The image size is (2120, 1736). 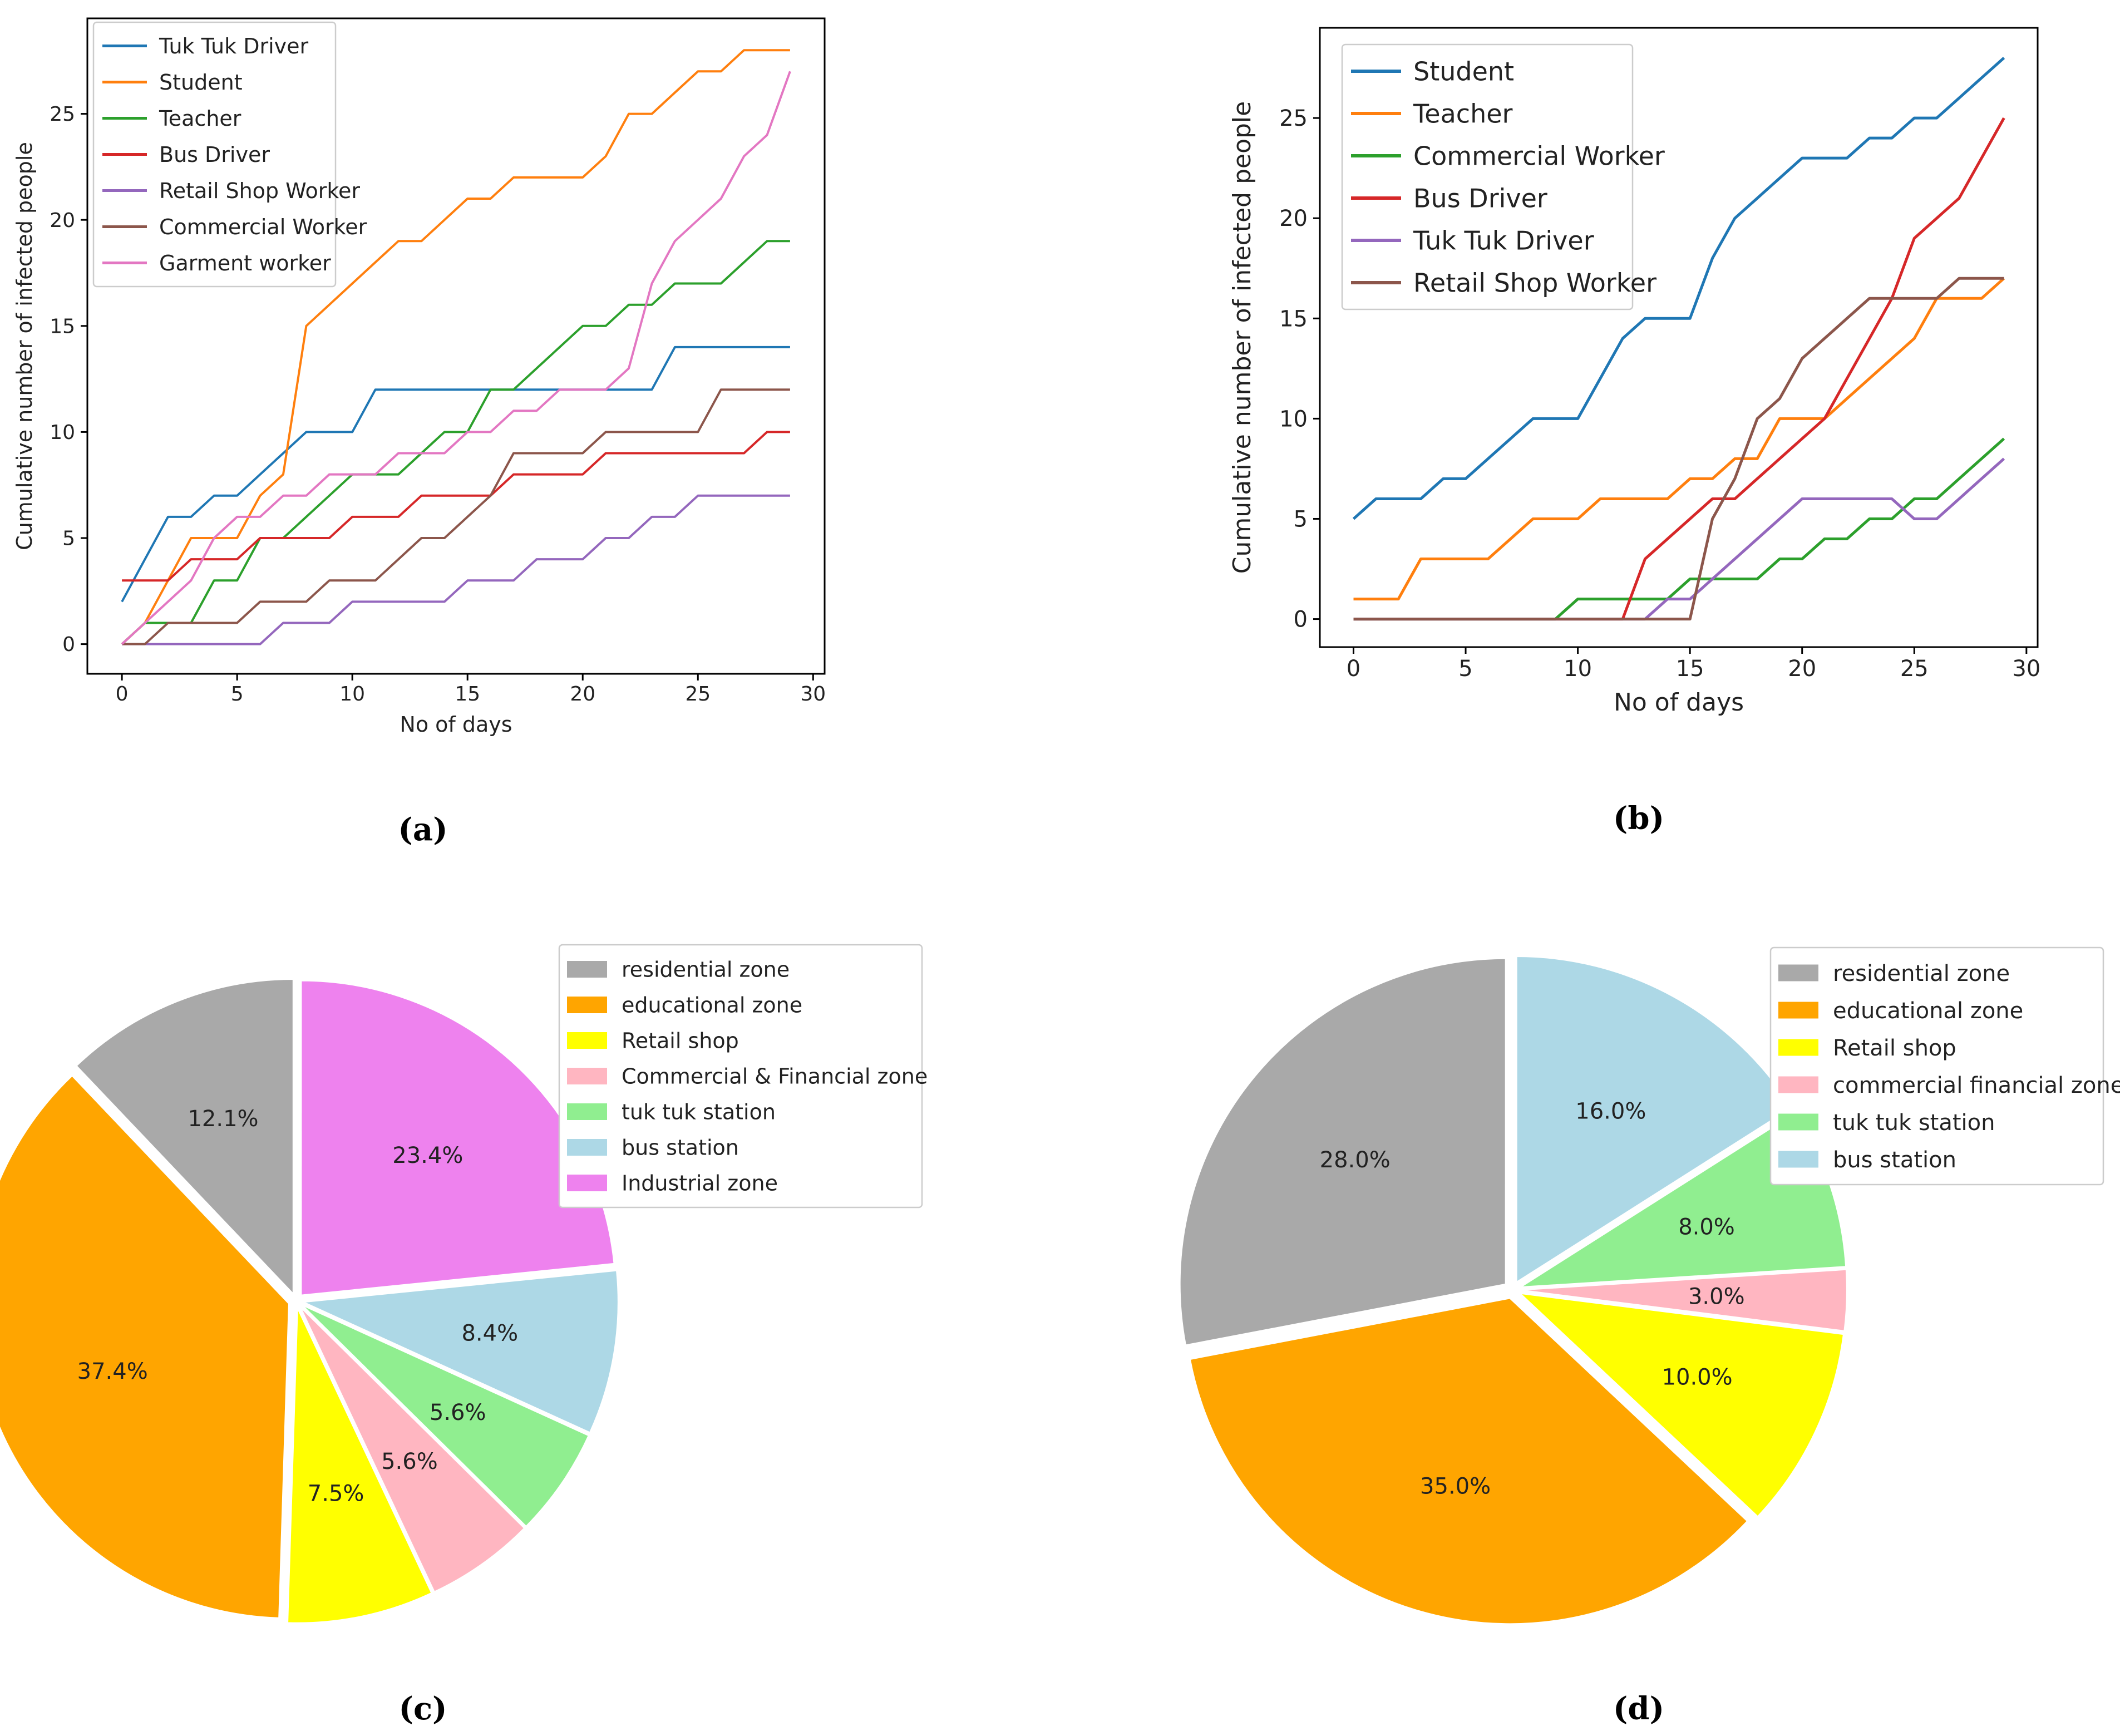 I want to click on pie-pct-label: 10.0%, so click(x=1698, y=1377).